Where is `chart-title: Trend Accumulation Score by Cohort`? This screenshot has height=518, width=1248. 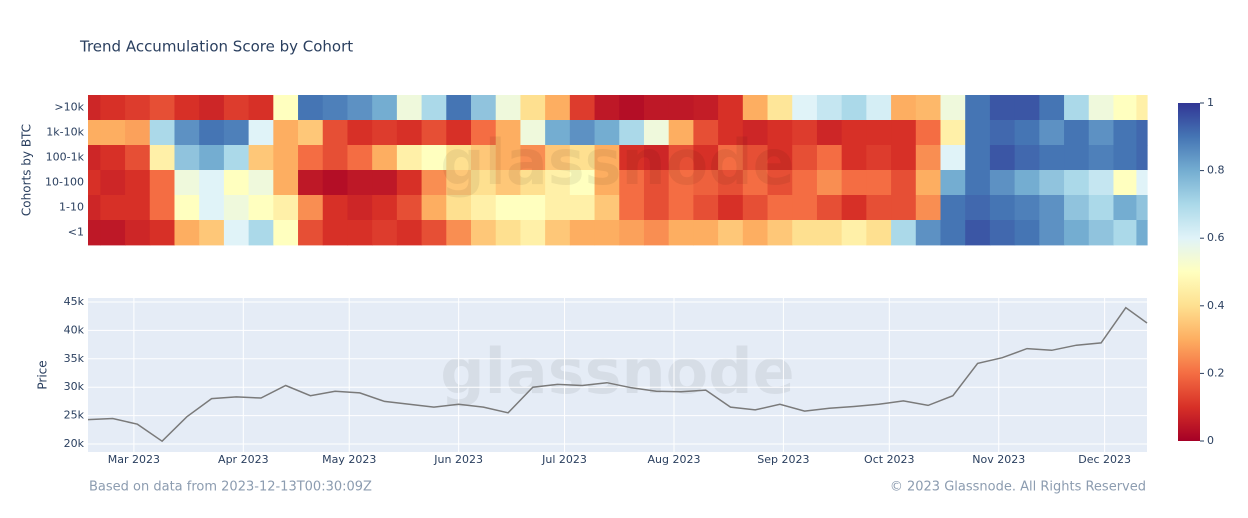
chart-title: Trend Accumulation Score by Cohort is located at coordinates (216, 47).